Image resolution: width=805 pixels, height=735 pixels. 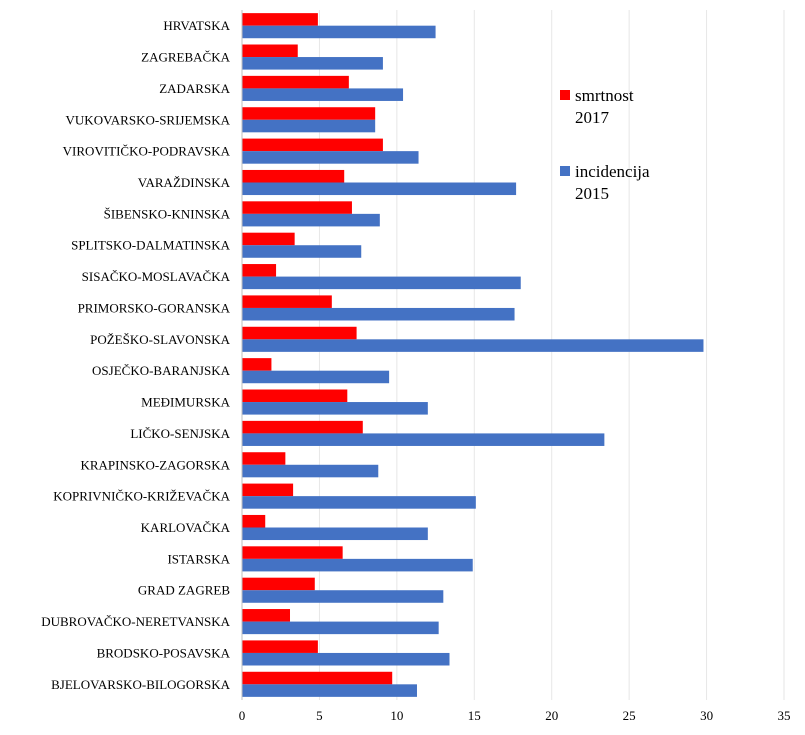 I want to click on x-tick-label: 35, so click(x=784, y=715).